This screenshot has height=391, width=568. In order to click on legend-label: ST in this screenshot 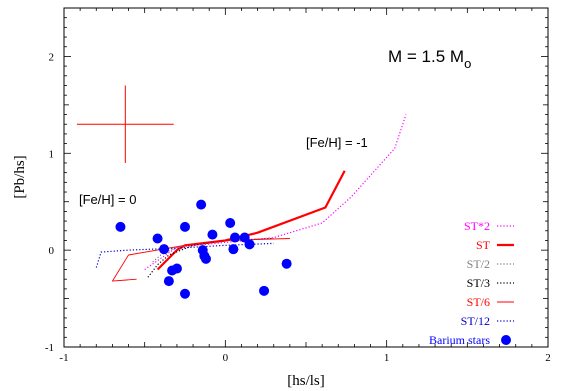, I will do `click(483, 245)`.